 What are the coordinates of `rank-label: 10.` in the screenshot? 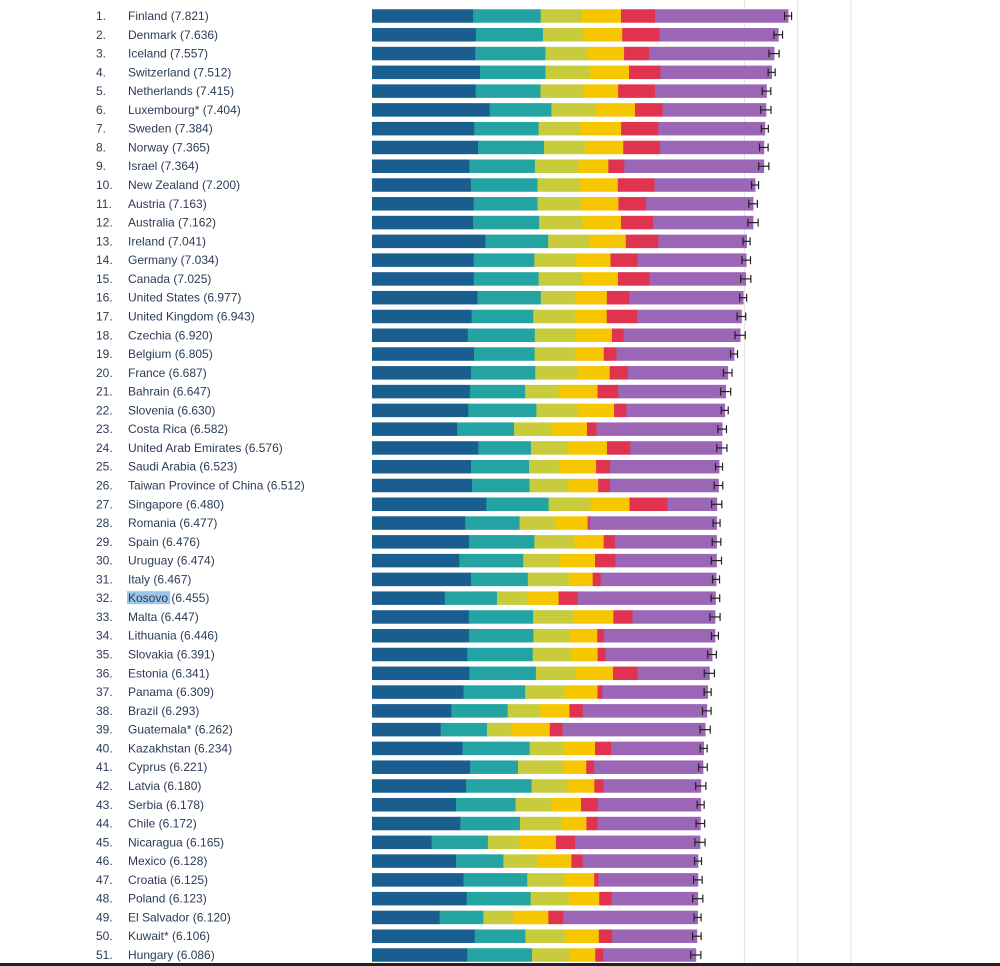 It's located at (104, 185).